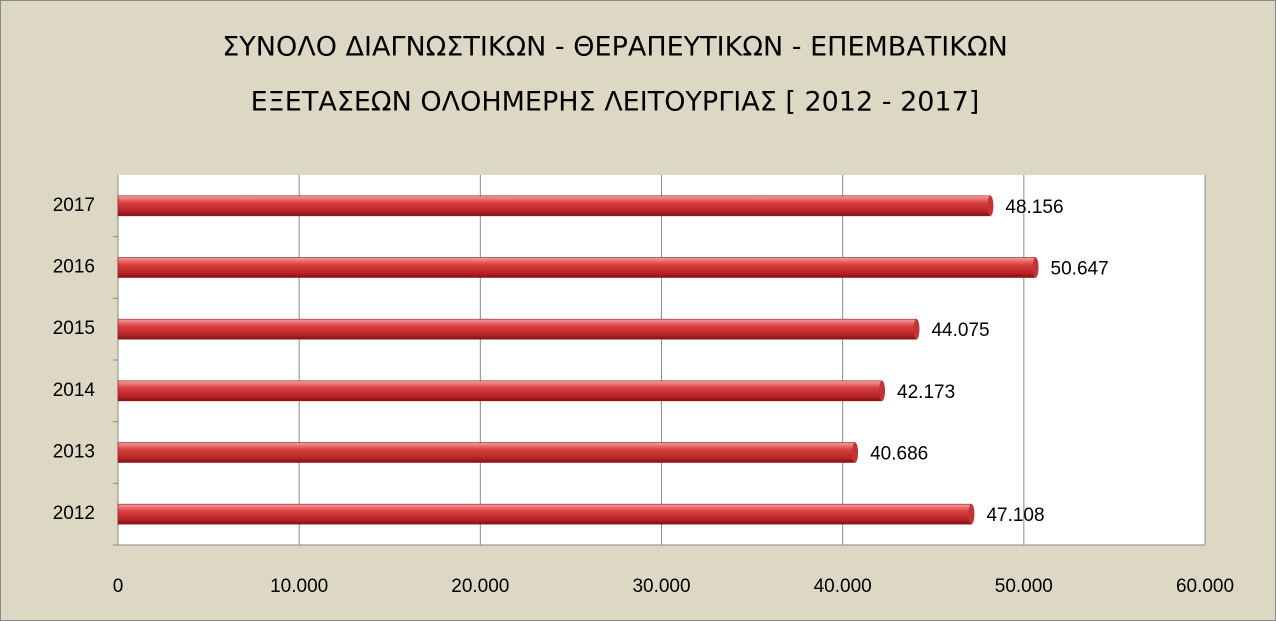 This screenshot has width=1276, height=621. I want to click on x-tick-label: 10.000, so click(299, 586).